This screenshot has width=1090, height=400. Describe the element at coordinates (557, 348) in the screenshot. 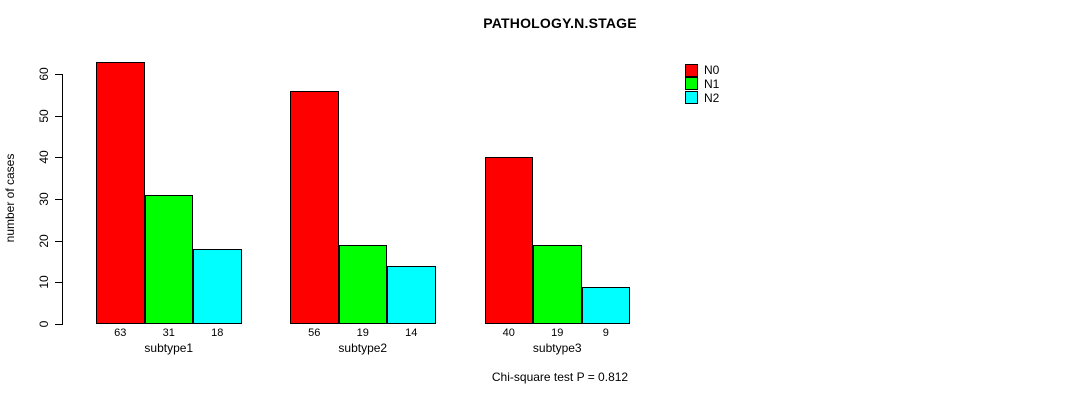

I see `category-label-subtype3: subtype3` at that location.